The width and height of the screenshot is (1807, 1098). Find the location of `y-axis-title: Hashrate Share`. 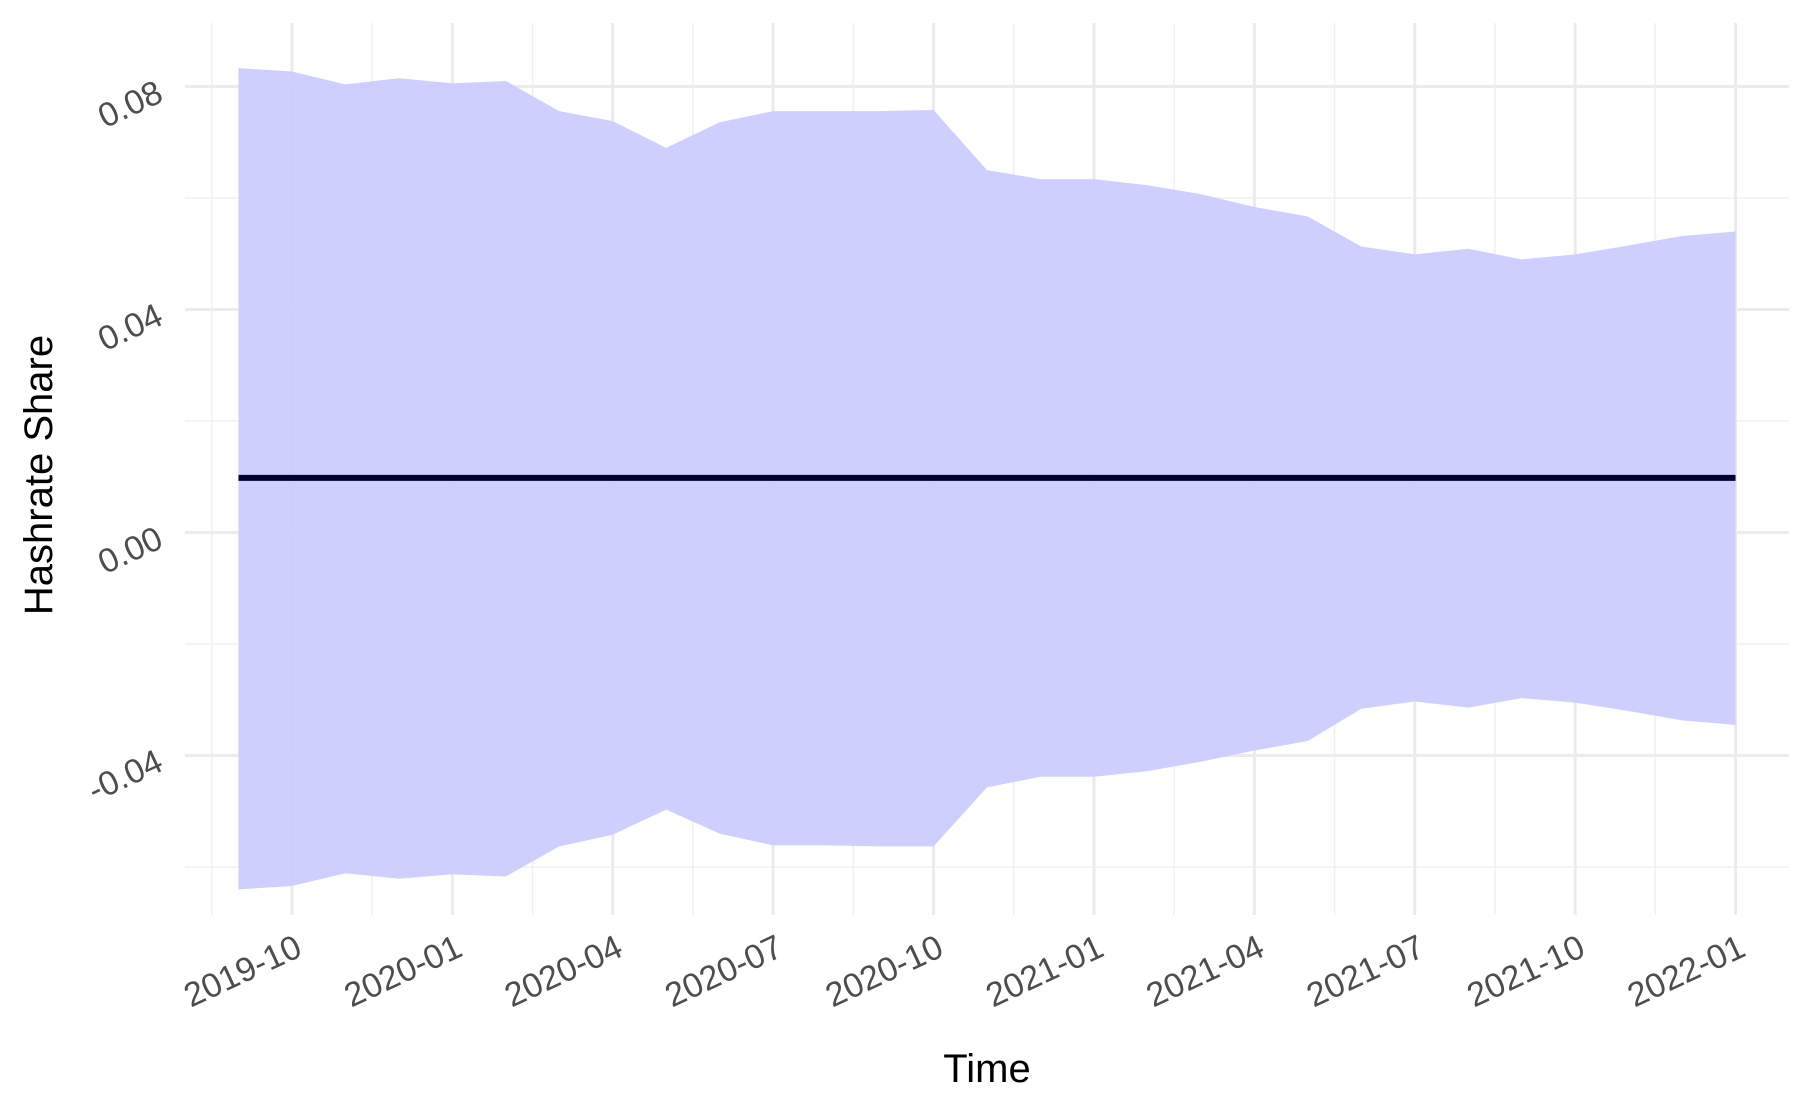

y-axis-title: Hashrate Share is located at coordinates (39, 475).